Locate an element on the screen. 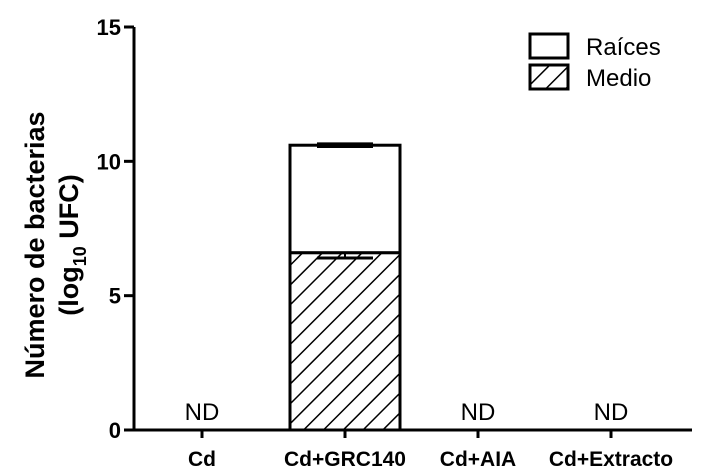 The height and width of the screenshot is (471, 702). y-axis-label-prefix: (log is located at coordinates (69, 290).